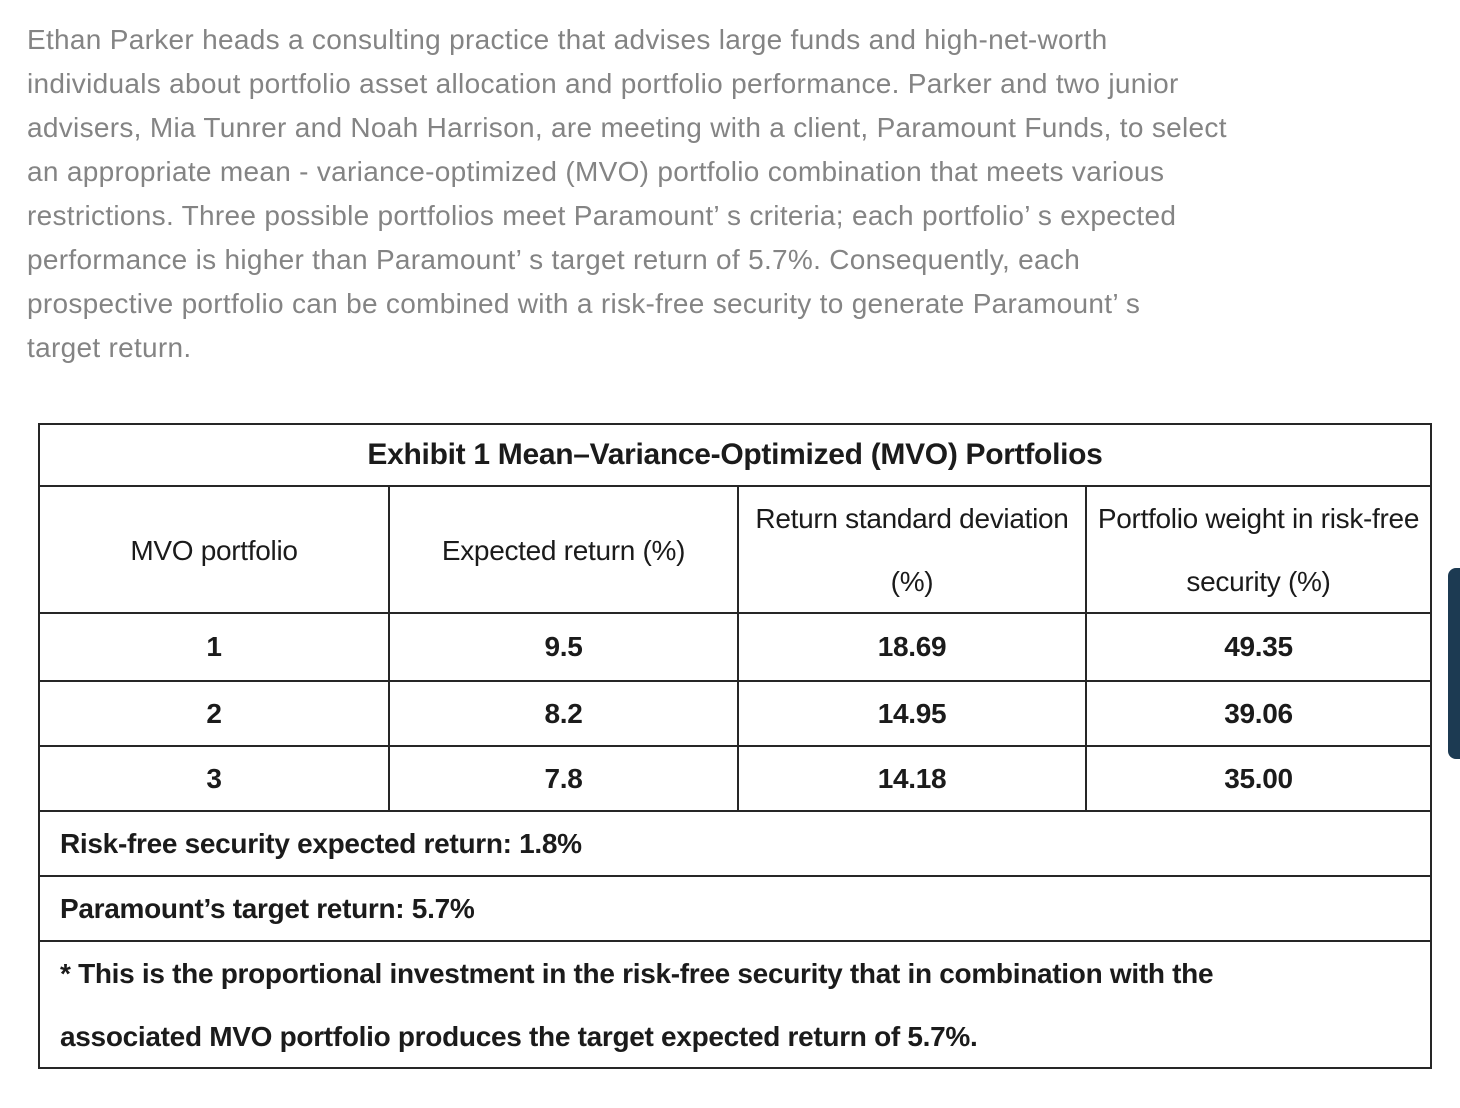  I want to click on cell-portfolio: 3, so click(215, 778).